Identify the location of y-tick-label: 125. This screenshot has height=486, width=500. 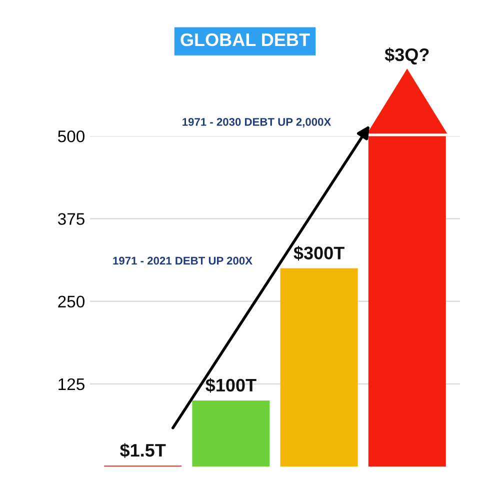
(71, 384).